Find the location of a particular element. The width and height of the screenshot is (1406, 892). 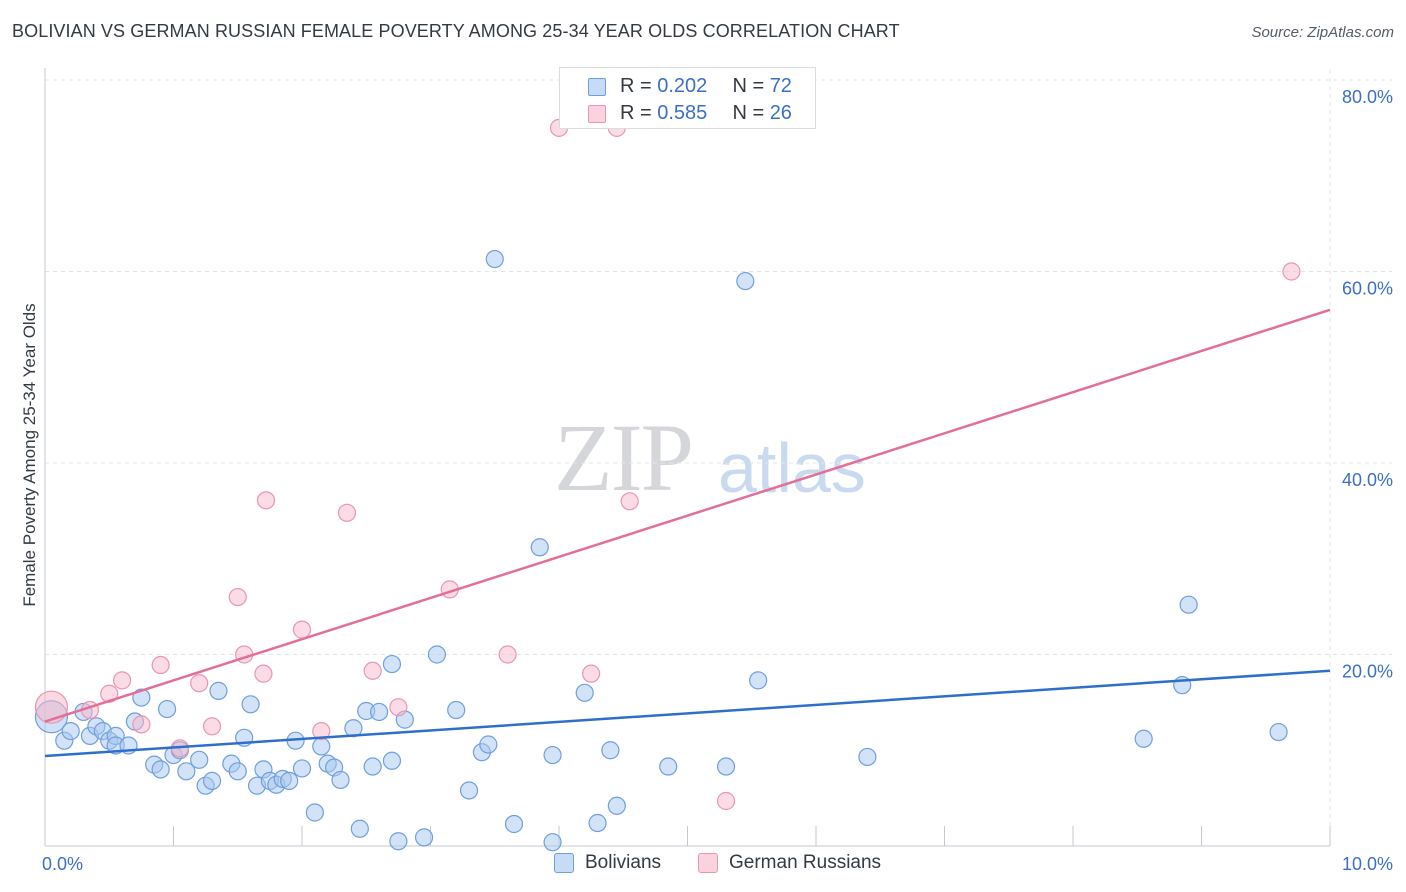

legend-label: Bolivians is located at coordinates (623, 862).